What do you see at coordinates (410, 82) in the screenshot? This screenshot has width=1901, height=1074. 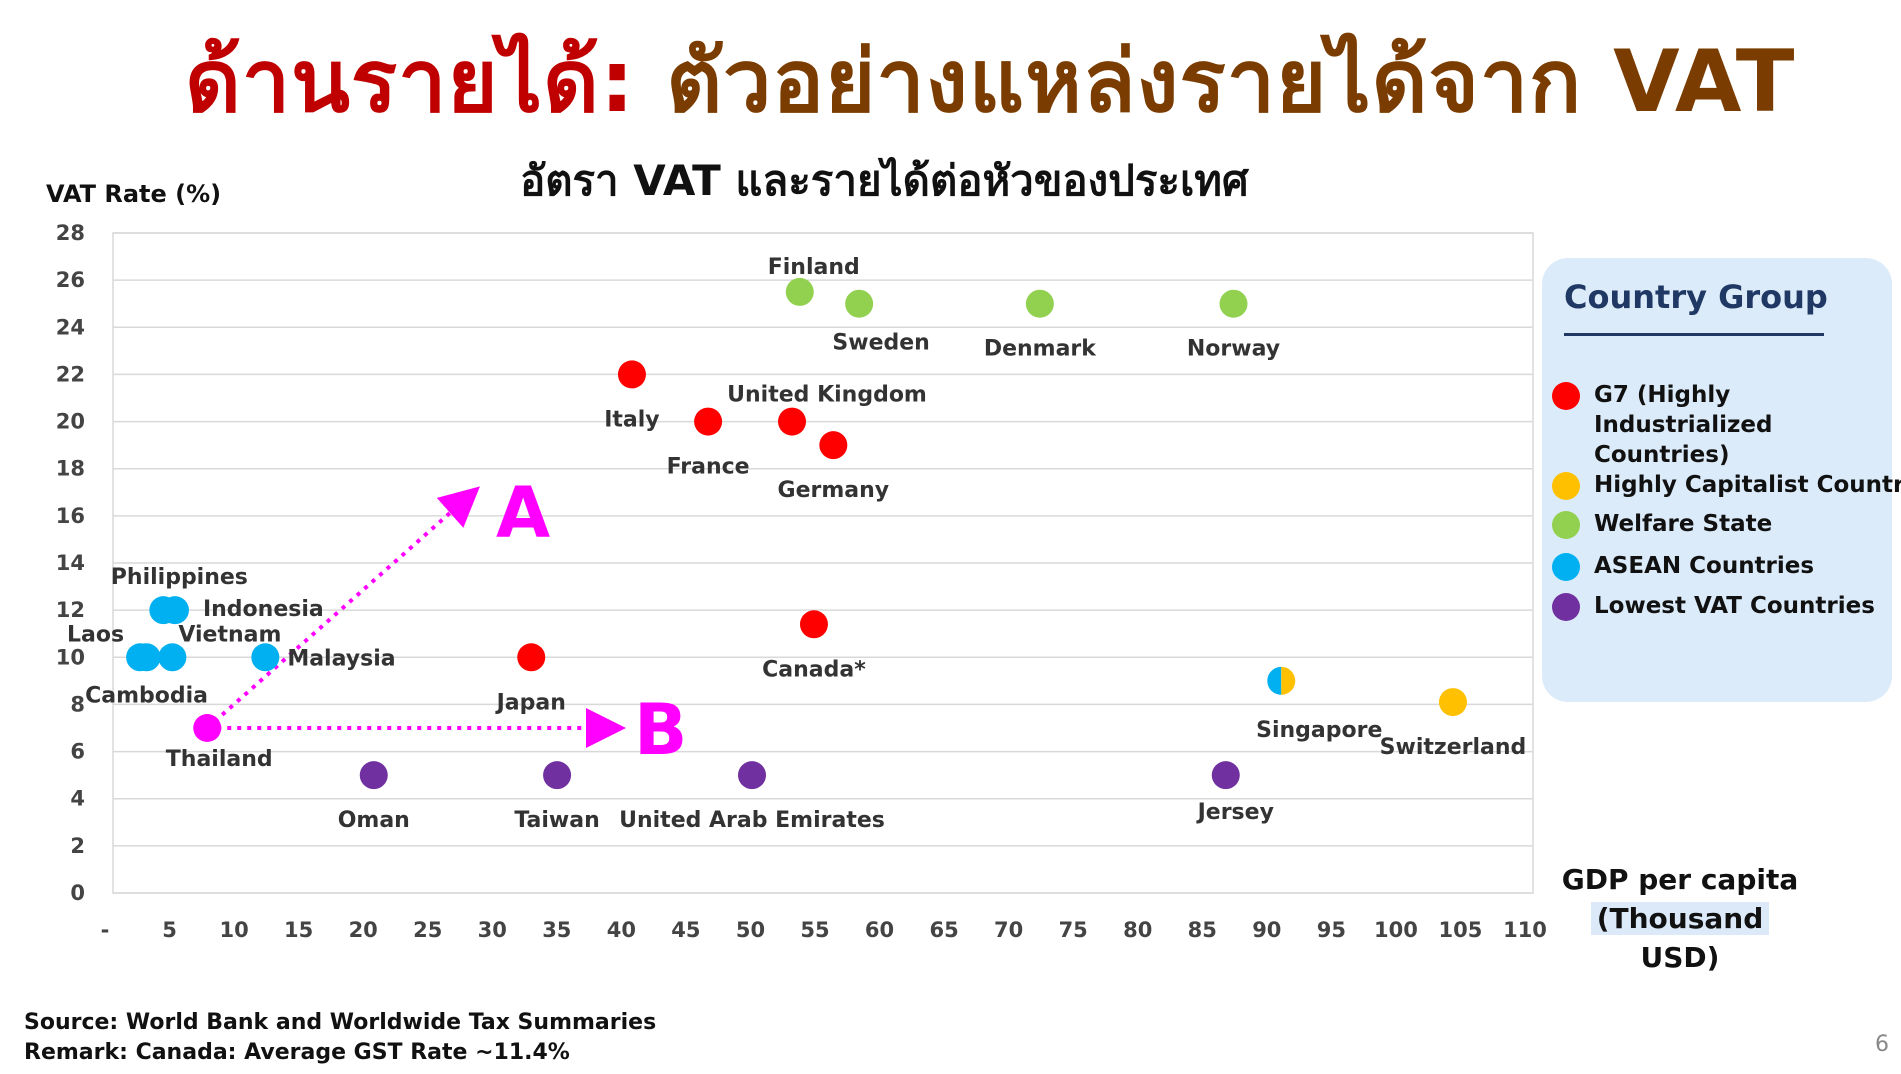 I see `slide-title-part1: ด้านรายได้:` at bounding box center [410, 82].